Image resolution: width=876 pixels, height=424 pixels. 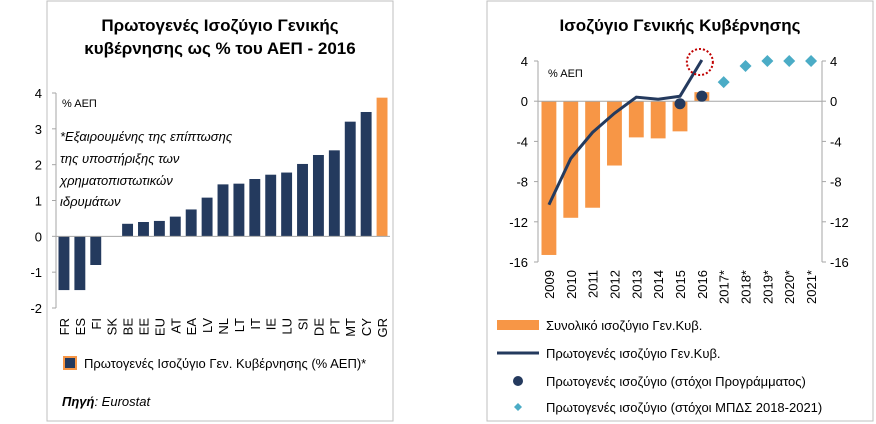 What do you see at coordinates (836, 141) in the screenshot?
I see `right-y2-tick-label: -4` at bounding box center [836, 141].